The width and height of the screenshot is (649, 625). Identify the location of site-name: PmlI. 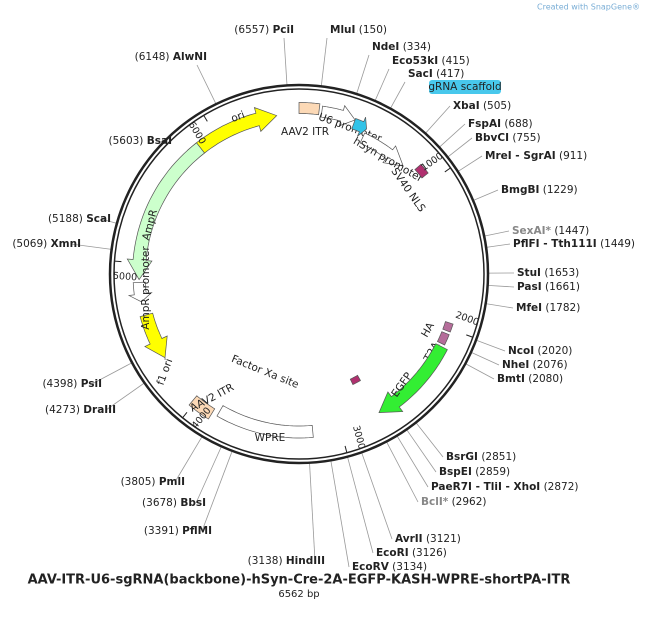
(172, 482).